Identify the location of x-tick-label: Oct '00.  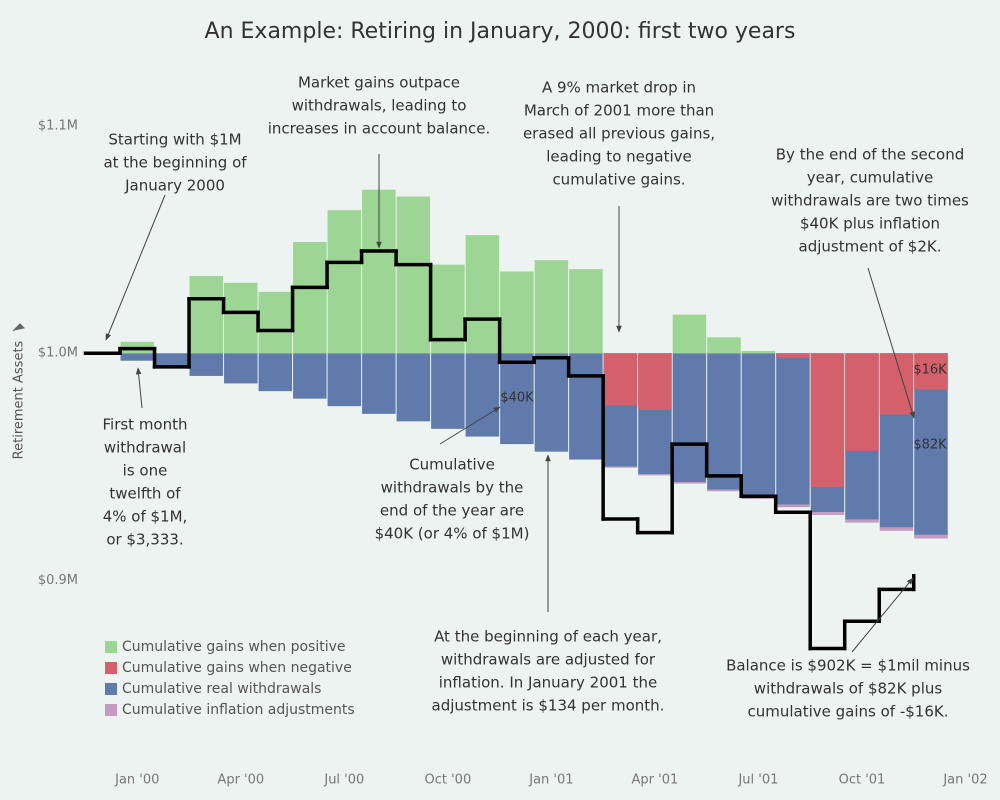
(447, 780).